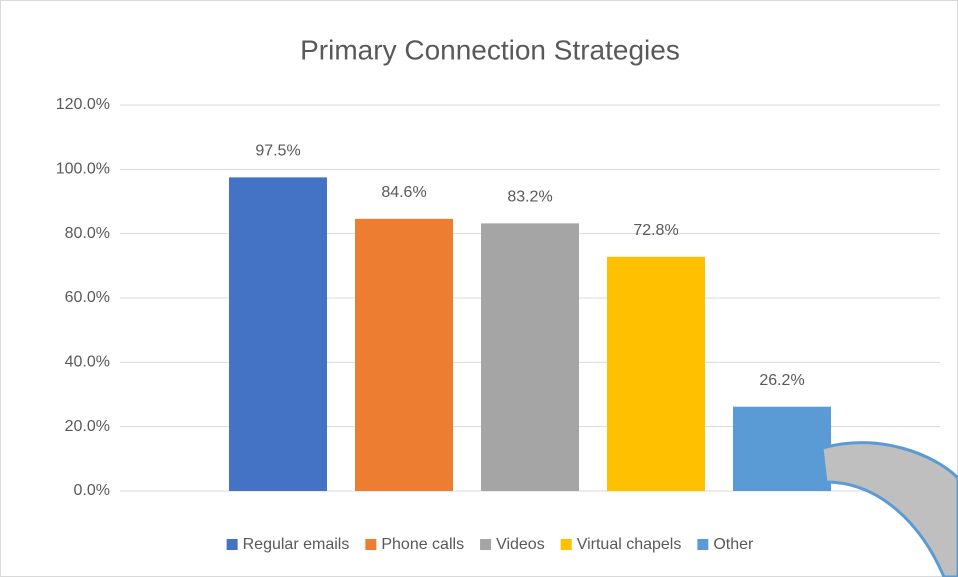 The width and height of the screenshot is (958, 577). What do you see at coordinates (92, 490) in the screenshot?
I see `y-tick-label: 0.0%` at bounding box center [92, 490].